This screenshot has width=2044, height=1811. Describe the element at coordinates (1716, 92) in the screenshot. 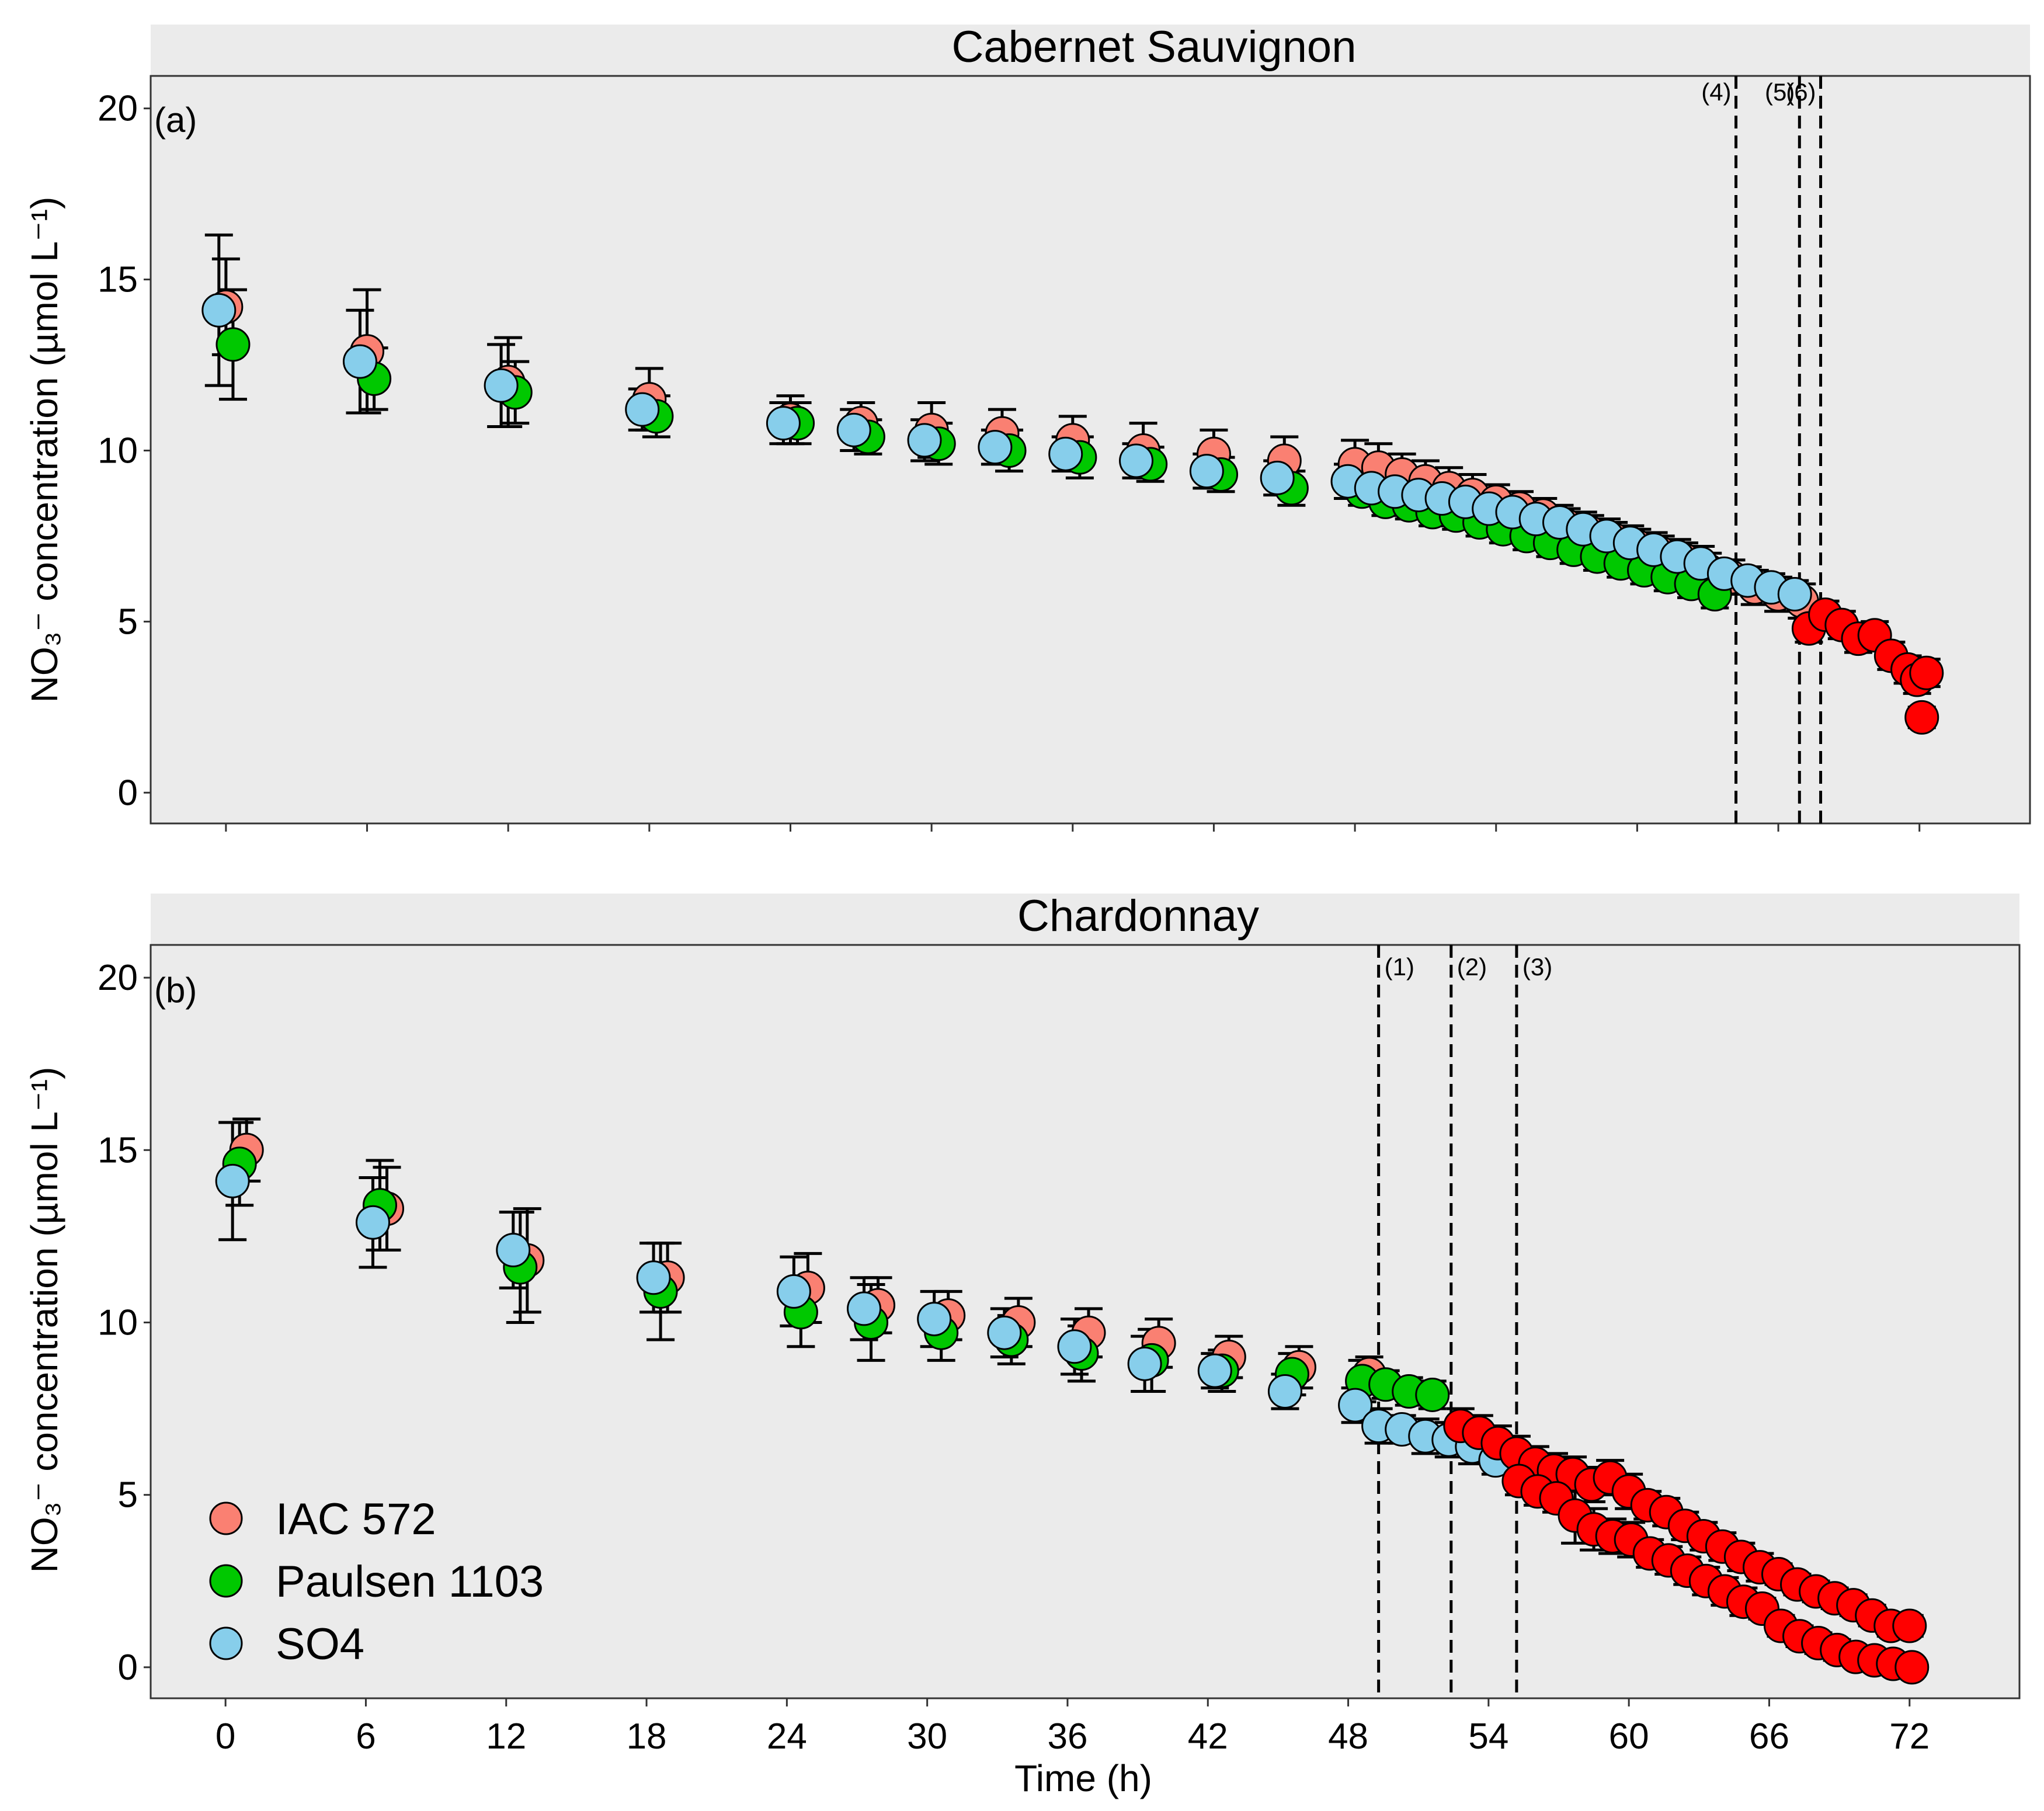

I see `threshold-label: (4)` at that location.